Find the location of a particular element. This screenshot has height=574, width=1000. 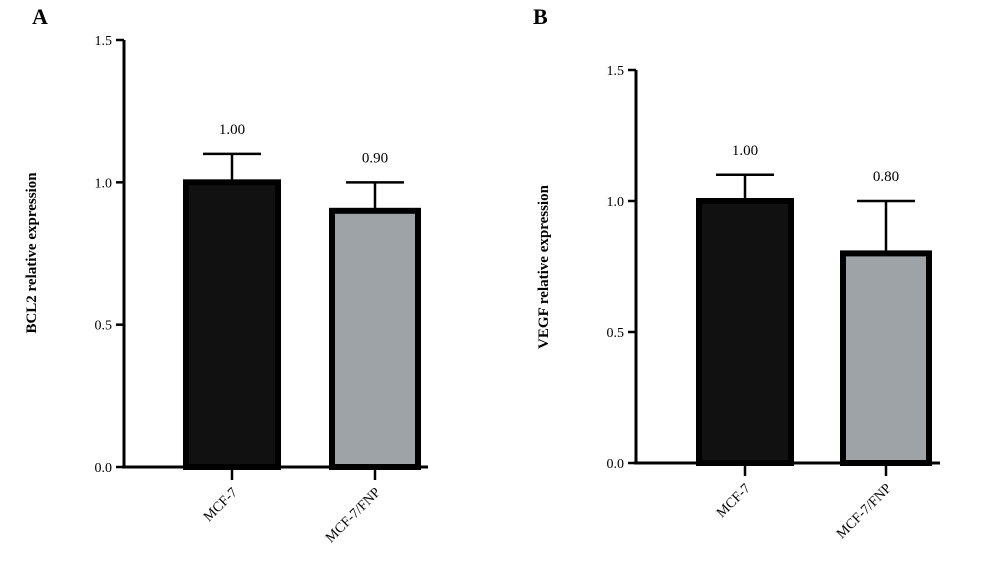

panel-letter-a: A is located at coordinates (40, 16).